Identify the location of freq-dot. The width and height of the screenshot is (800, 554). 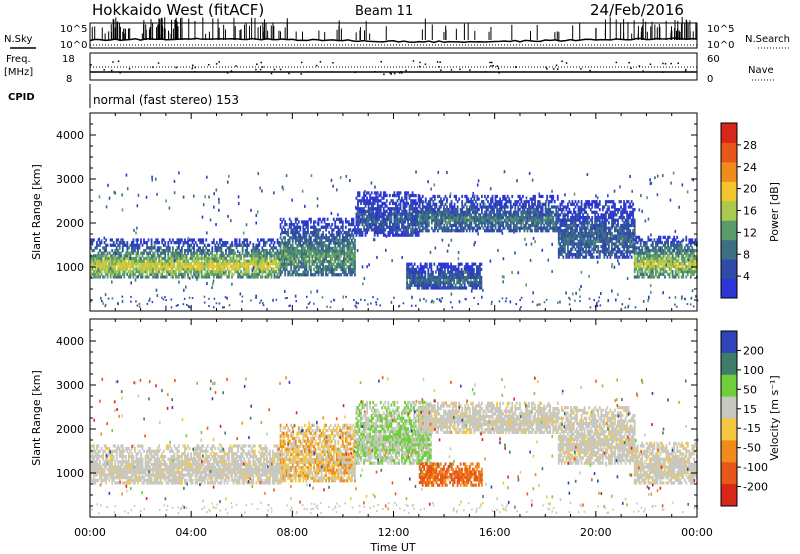
(192, 68).